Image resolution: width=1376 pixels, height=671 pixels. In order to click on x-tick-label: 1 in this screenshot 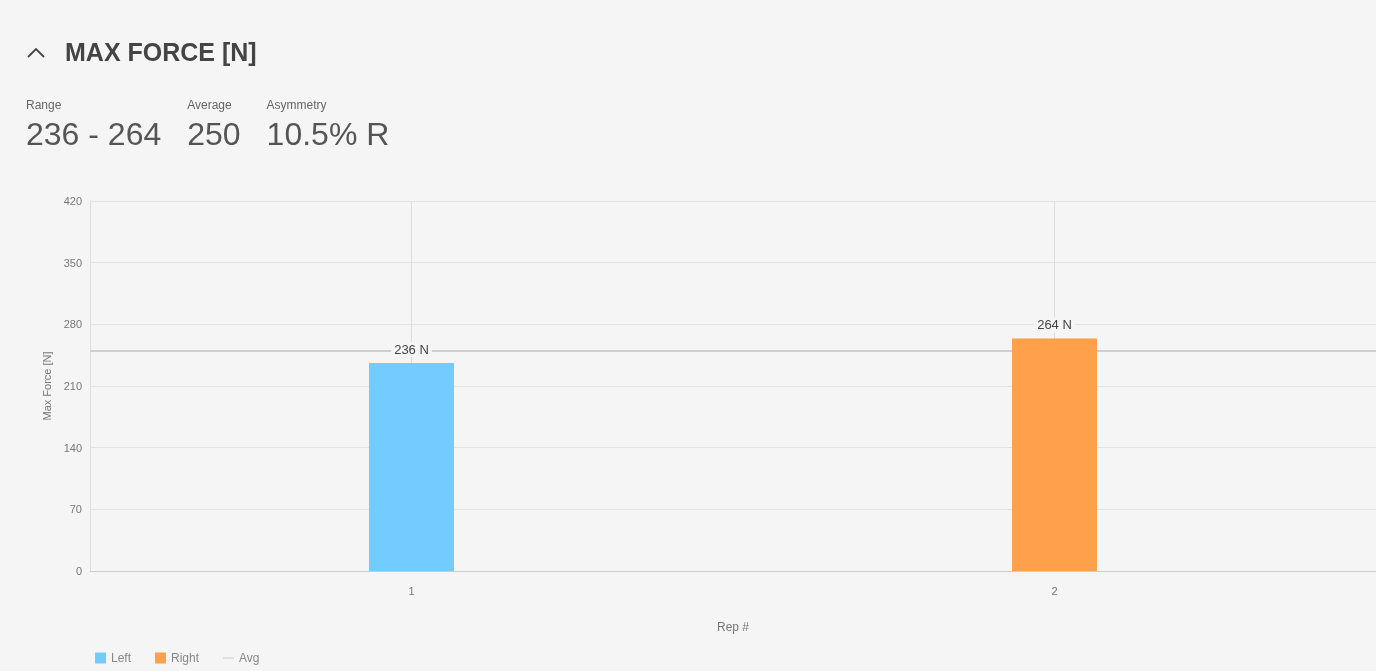, I will do `click(411, 590)`.